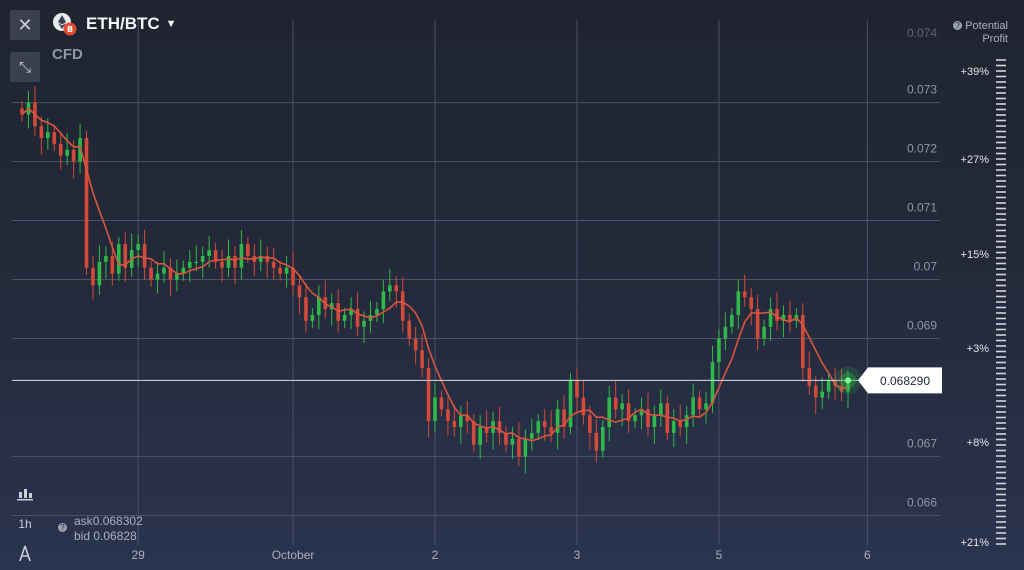 The image size is (1024, 570). What do you see at coordinates (922, 90) in the screenshot?
I see `y-tick-label: 0.073` at bounding box center [922, 90].